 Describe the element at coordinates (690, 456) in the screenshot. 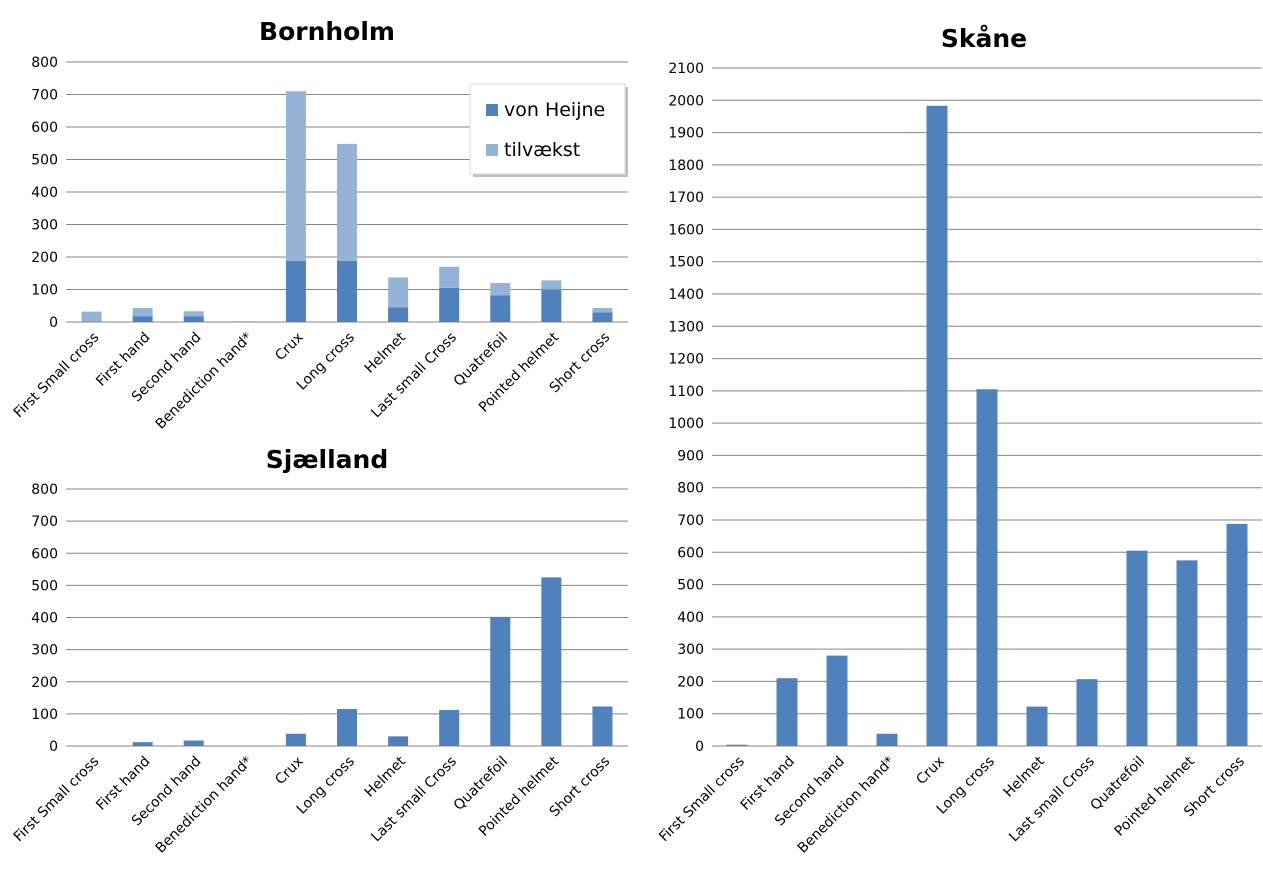

I see `y-tick-label: 900` at that location.